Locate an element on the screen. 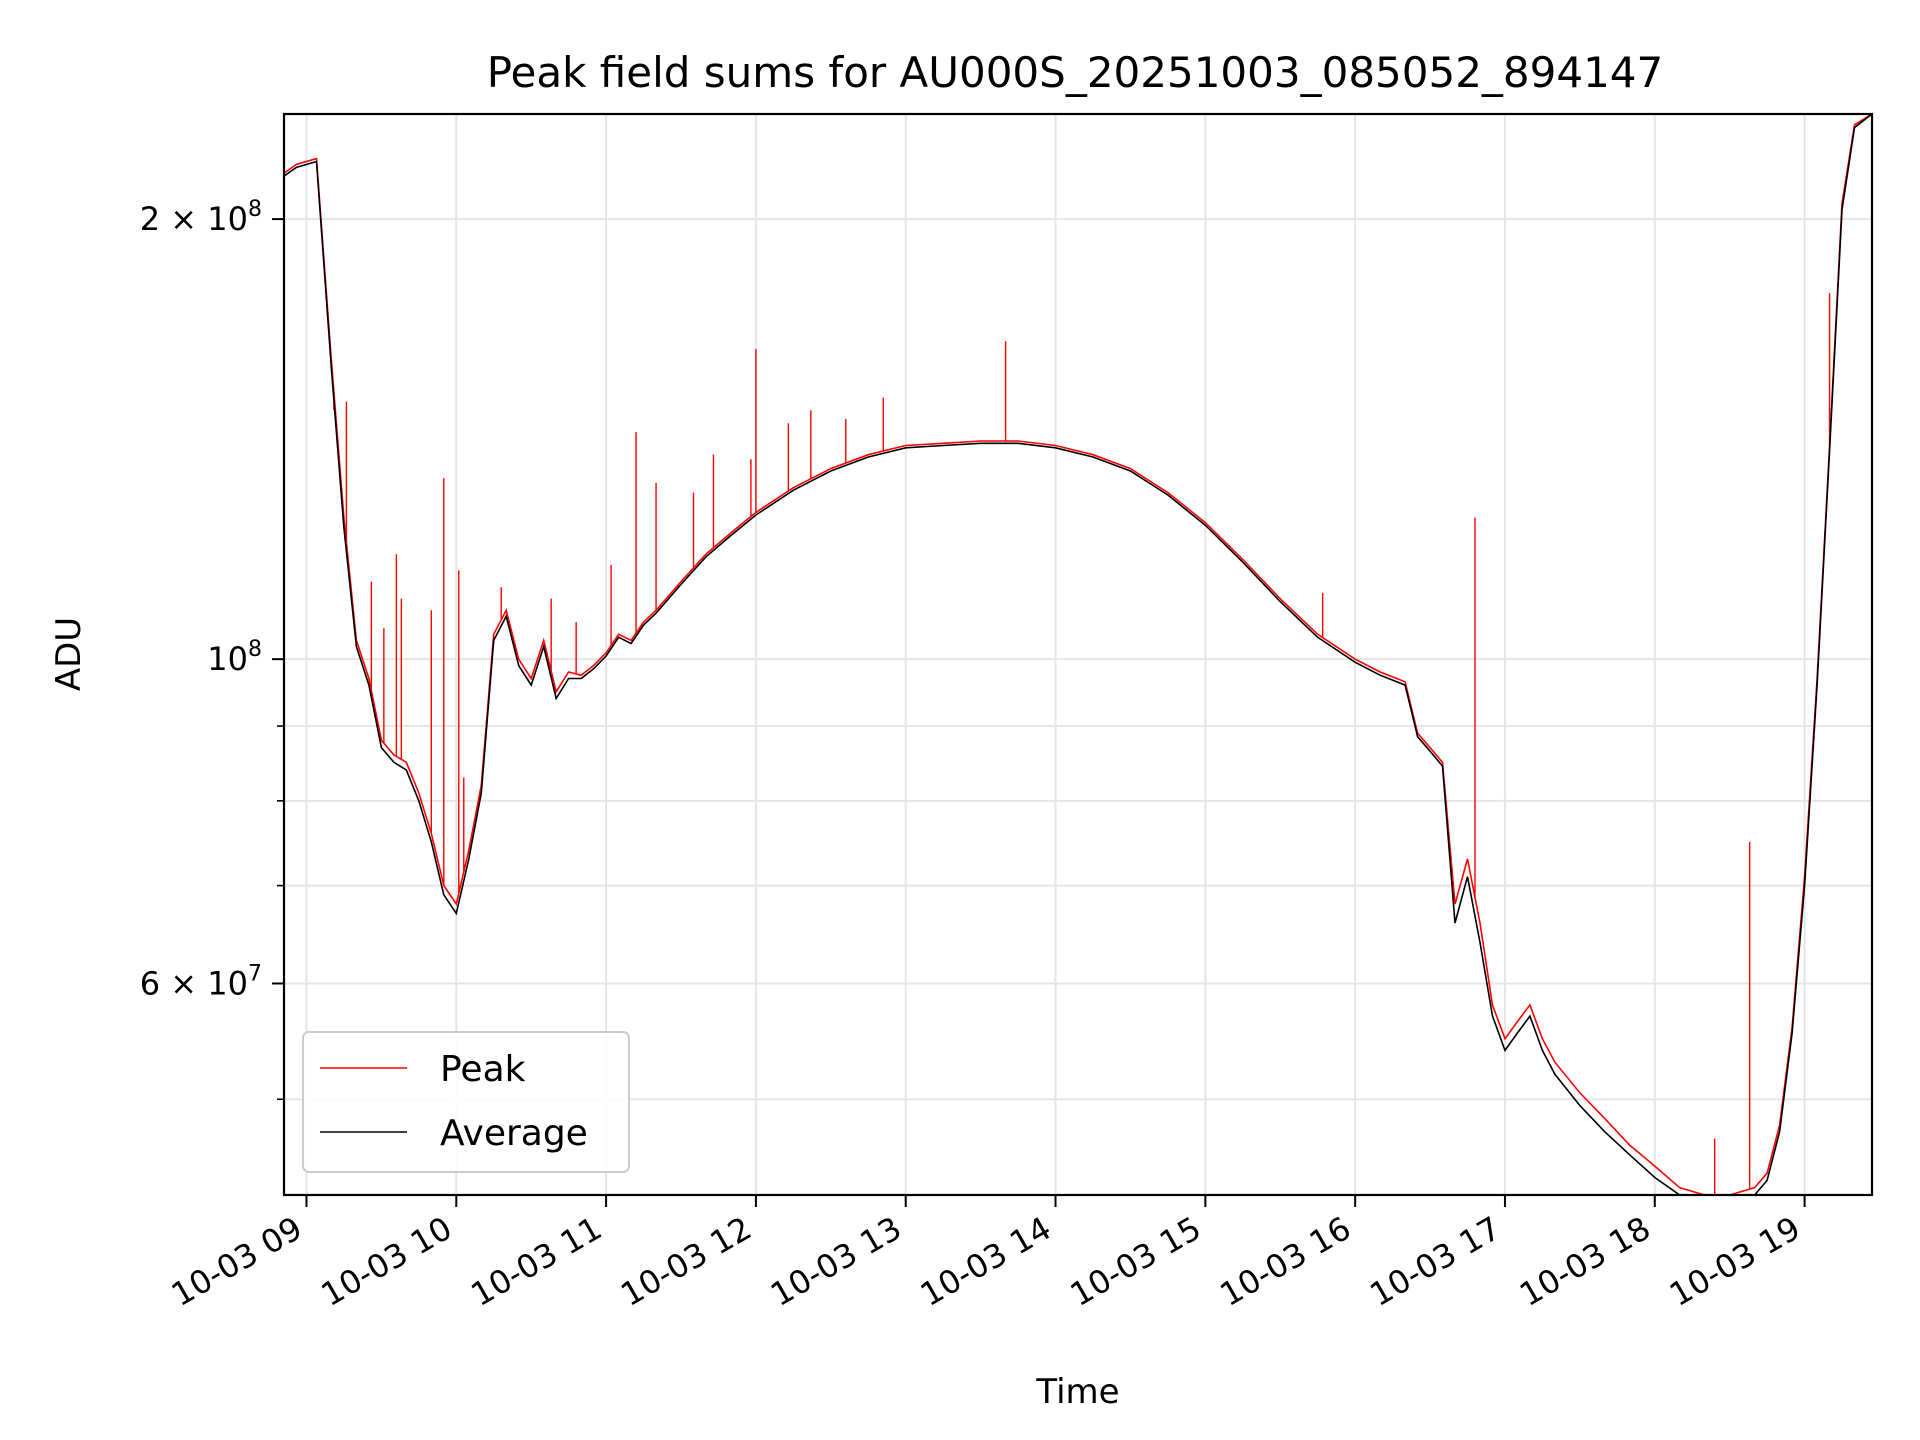  legend: Peak Average is located at coordinates (466, 1102).